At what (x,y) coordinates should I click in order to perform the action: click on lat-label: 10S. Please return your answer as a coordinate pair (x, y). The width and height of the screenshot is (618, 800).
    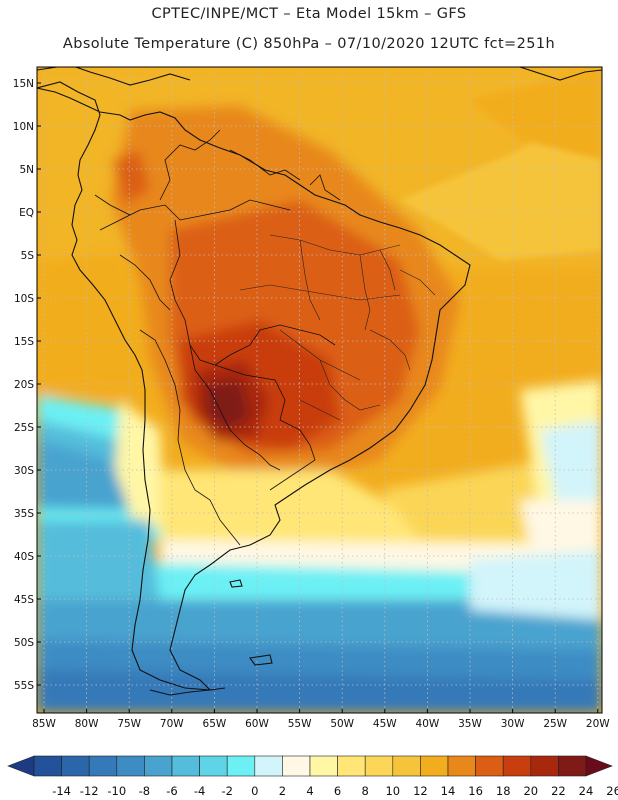
    Looking at the image, I should click on (24, 299).